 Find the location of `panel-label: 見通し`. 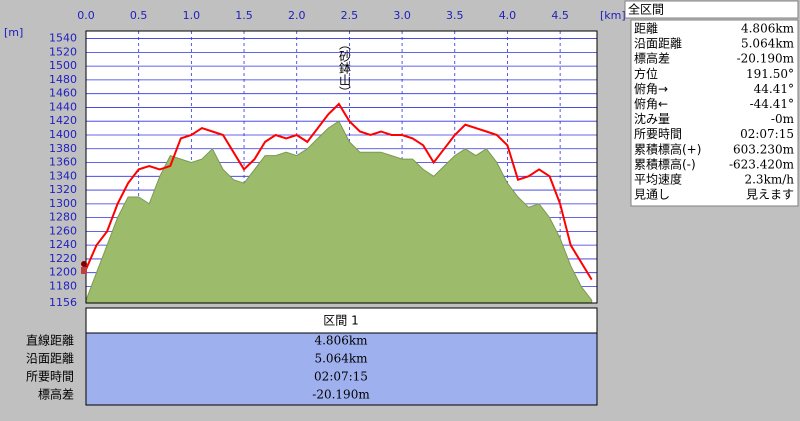

panel-label: 見通し is located at coordinates (652, 195).